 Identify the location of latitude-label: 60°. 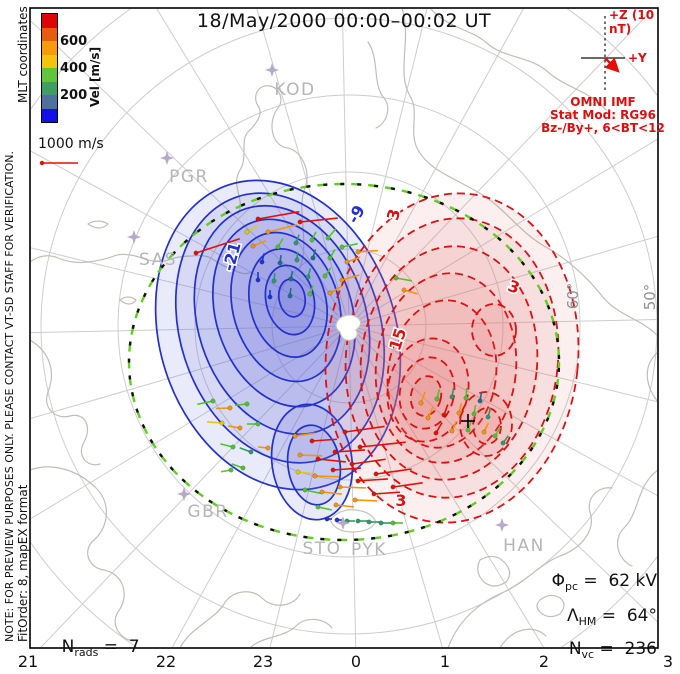
(573, 296).